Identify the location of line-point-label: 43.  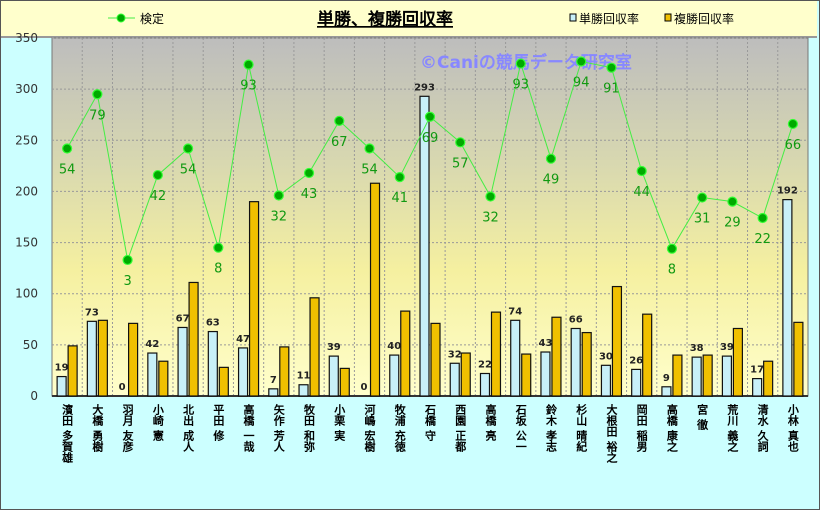
(309, 194).